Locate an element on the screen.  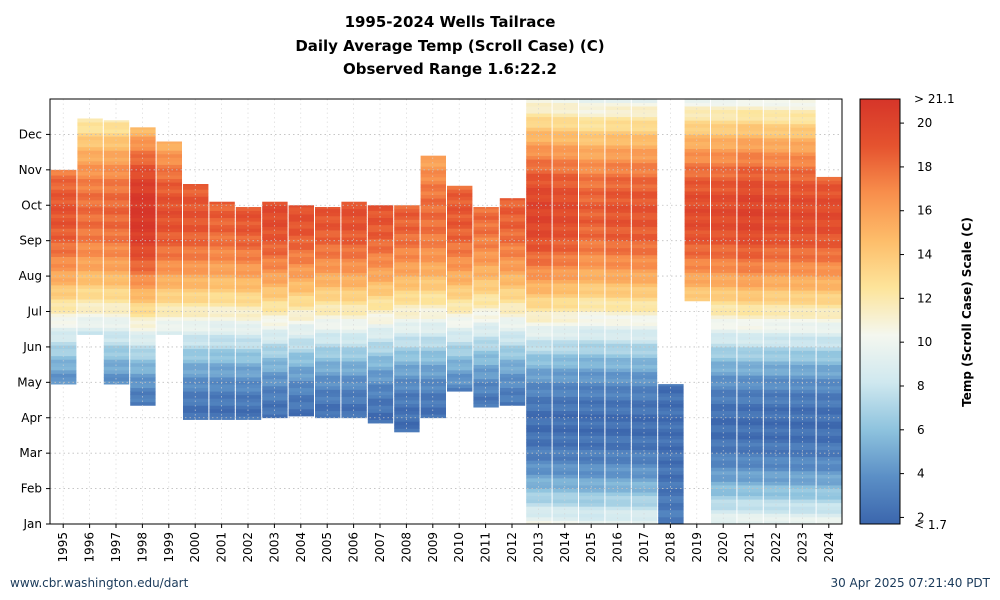
y-tick-label: May is located at coordinates (29, 382).